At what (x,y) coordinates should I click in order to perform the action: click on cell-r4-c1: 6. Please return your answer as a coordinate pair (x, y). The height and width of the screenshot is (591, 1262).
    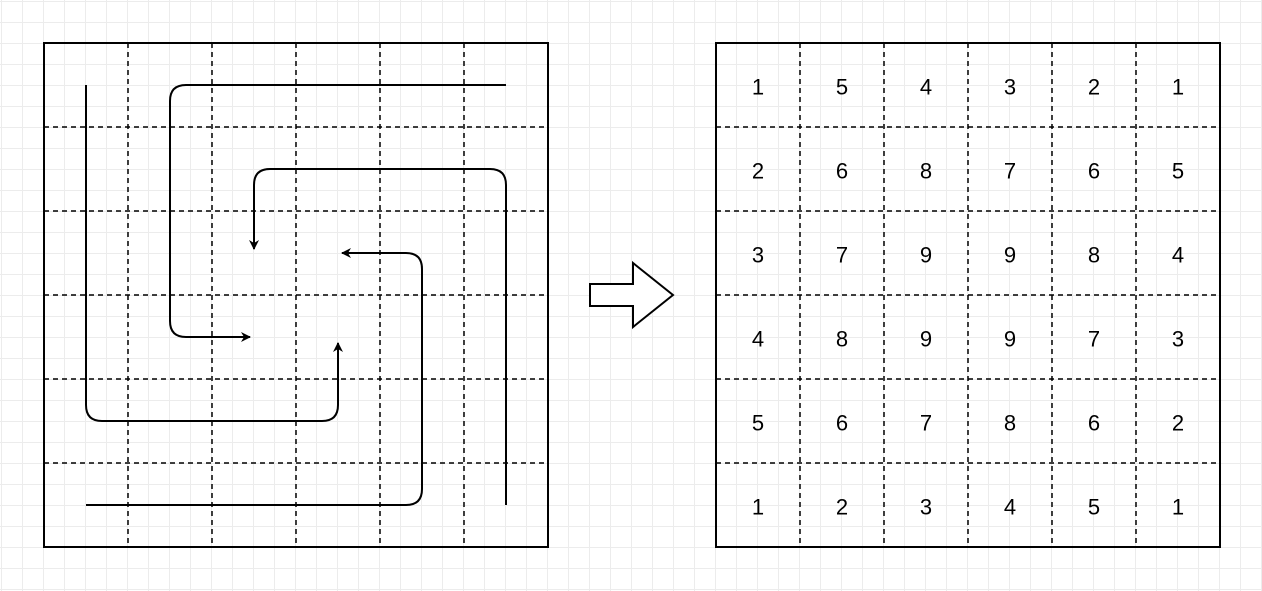
    Looking at the image, I should click on (842, 423).